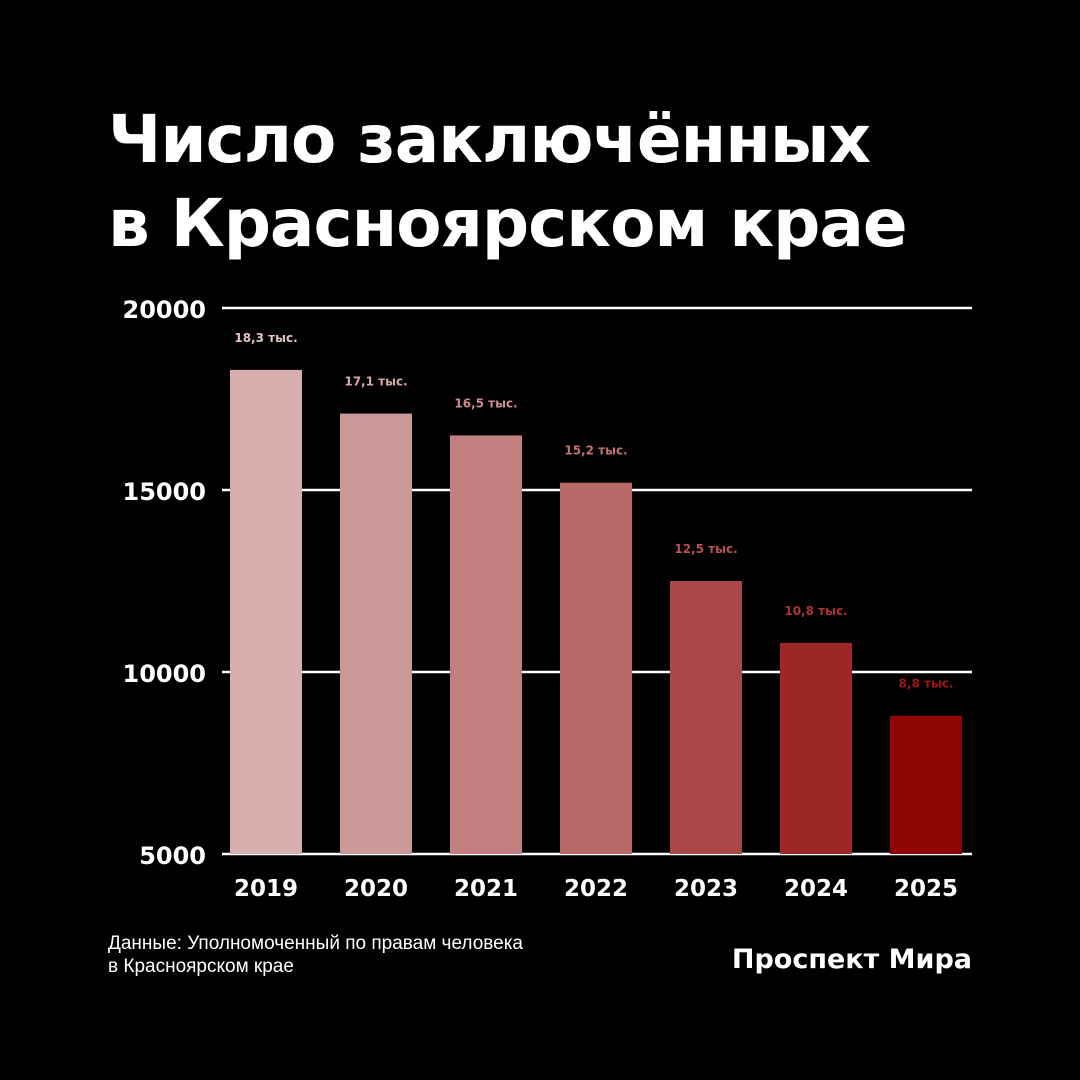  I want to click on data-label-2019: 18,3 тыс., so click(265, 338).